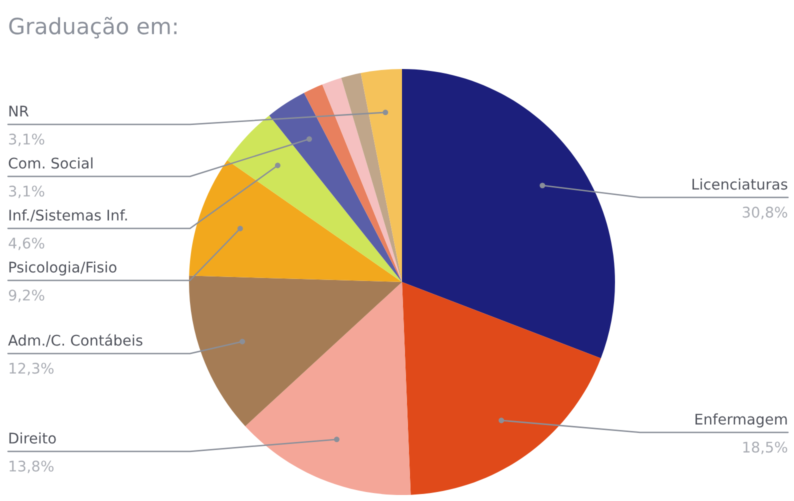 The height and width of the screenshot is (501, 794). I want to click on slice-label: Com. Social, so click(50, 163).